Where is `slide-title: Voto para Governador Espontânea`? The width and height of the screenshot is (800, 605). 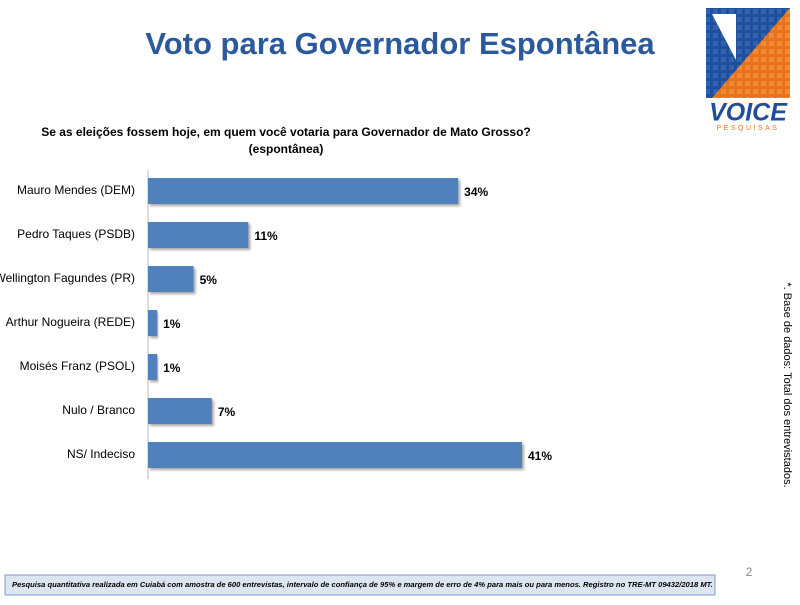
slide-title: Voto para Governador Espontânea is located at coordinates (400, 43).